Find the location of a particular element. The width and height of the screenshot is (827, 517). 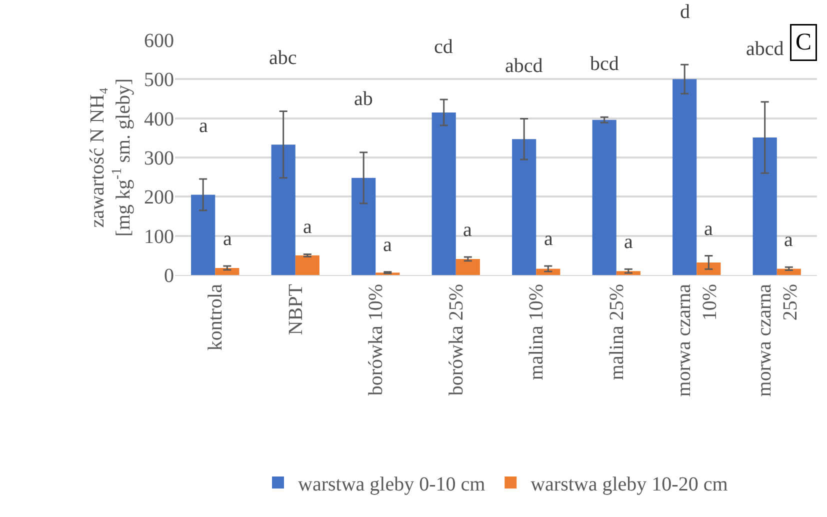

x-tick-label: kontrola is located at coordinates (215, 317).